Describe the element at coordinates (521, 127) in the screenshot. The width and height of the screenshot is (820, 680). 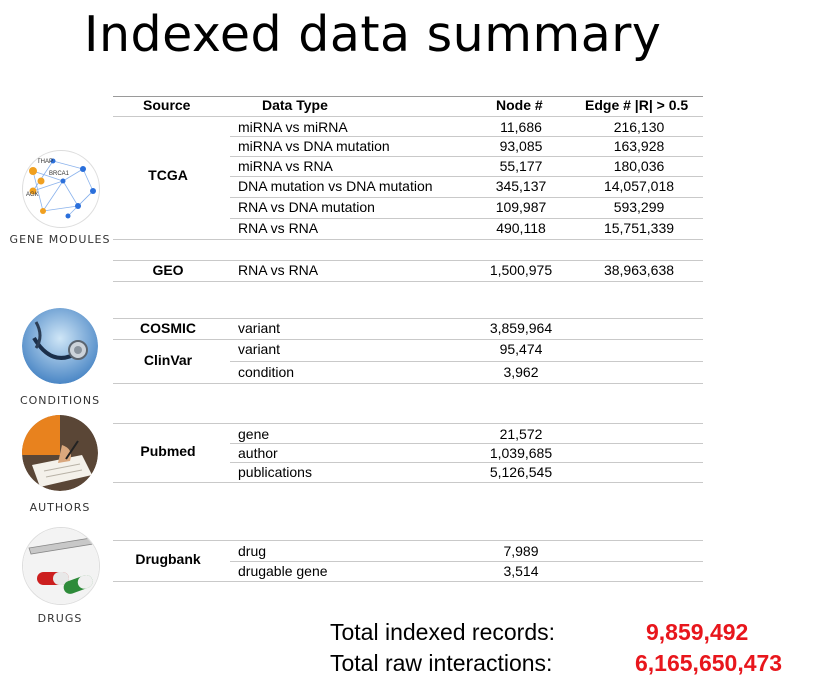
I see `table-row-node: 11,686` at that location.